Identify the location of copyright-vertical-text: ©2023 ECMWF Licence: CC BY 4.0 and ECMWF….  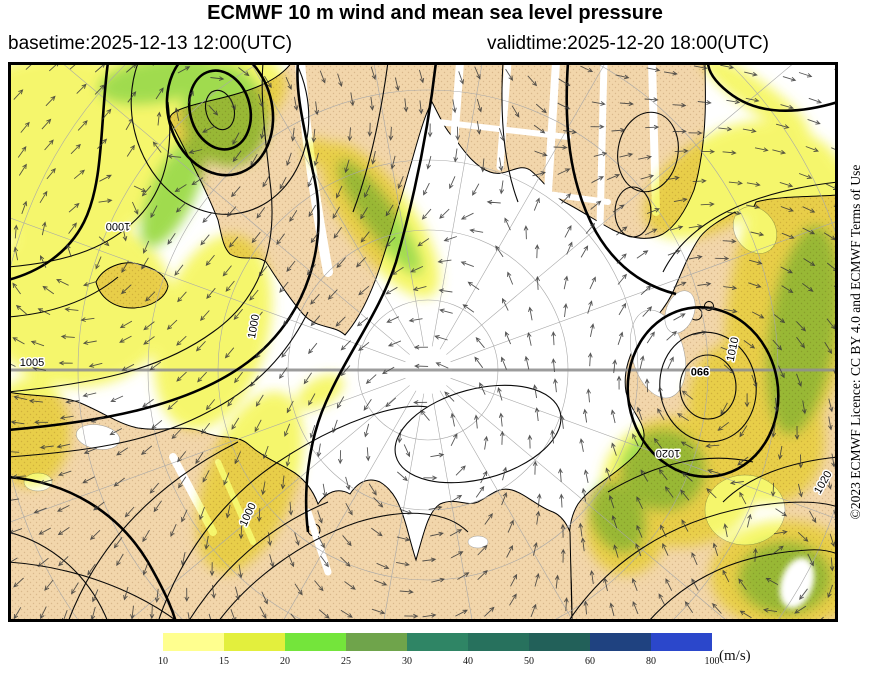
(855, 342).